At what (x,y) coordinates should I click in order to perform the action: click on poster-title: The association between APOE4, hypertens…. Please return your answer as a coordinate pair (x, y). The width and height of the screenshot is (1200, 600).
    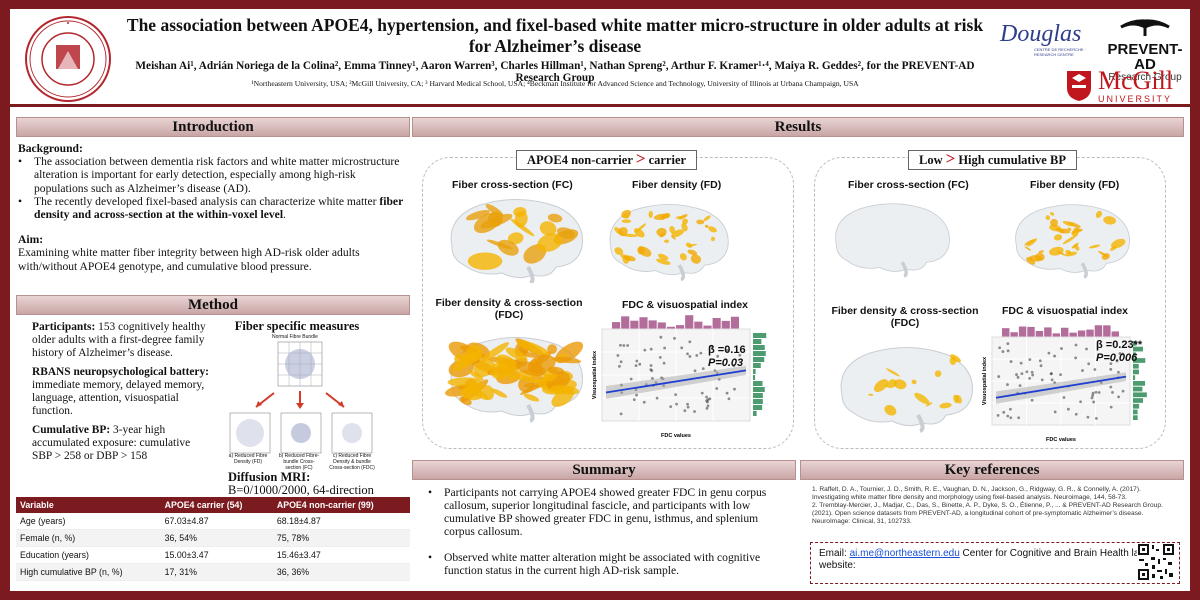
    Looking at the image, I should click on (555, 35).